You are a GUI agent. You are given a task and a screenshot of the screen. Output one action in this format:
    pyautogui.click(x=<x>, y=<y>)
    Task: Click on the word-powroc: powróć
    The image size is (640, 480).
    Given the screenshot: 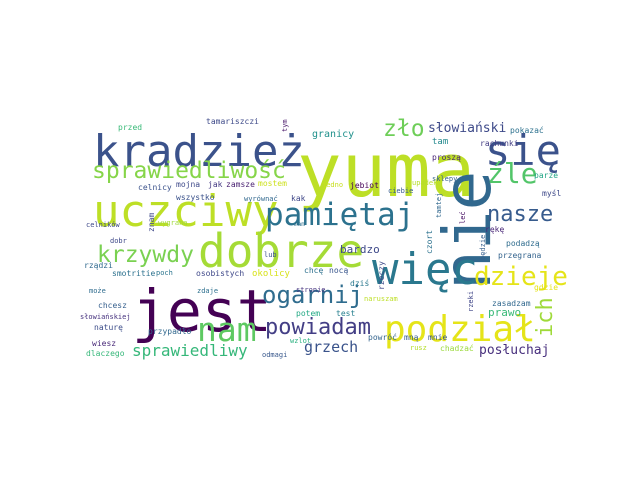 What is the action you would take?
    pyautogui.click(x=382, y=337)
    